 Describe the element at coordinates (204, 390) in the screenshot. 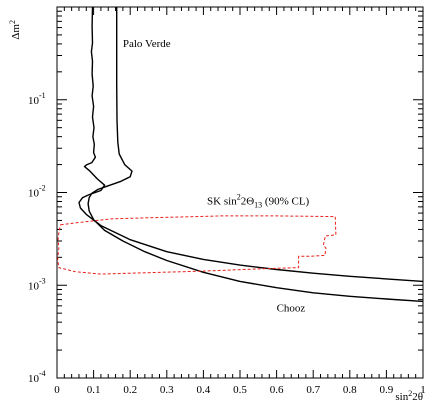

I see `x-tick-label-4: 0.4` at that location.